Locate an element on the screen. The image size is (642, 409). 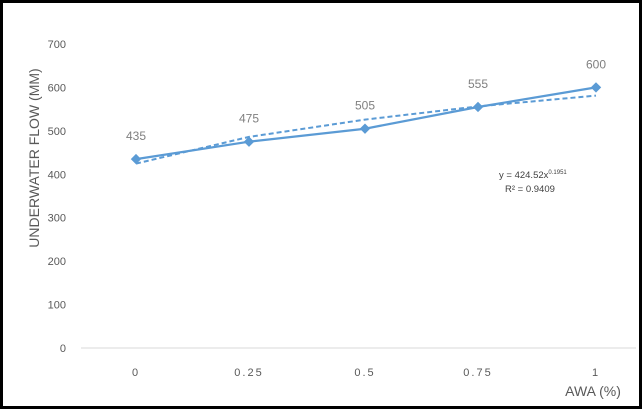
x-axis-title: AWA (%) is located at coordinates (593, 391).